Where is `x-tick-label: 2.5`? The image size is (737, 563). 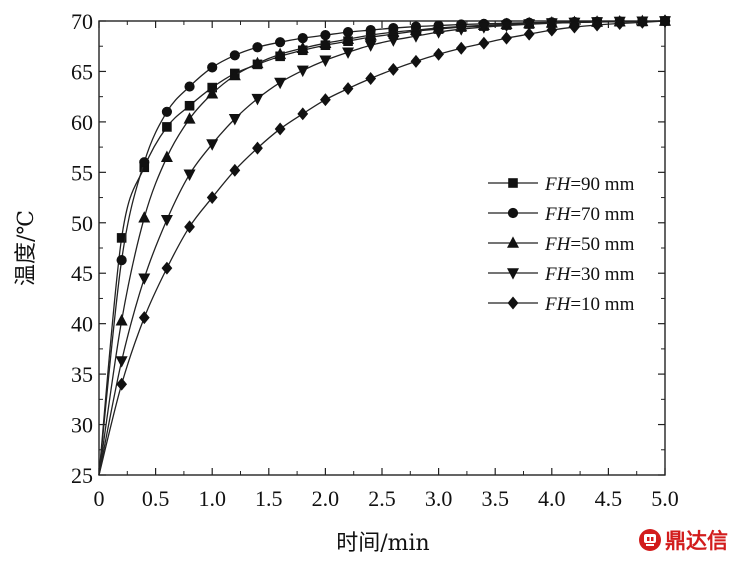 x-tick-label: 2.5 is located at coordinates (382, 498).